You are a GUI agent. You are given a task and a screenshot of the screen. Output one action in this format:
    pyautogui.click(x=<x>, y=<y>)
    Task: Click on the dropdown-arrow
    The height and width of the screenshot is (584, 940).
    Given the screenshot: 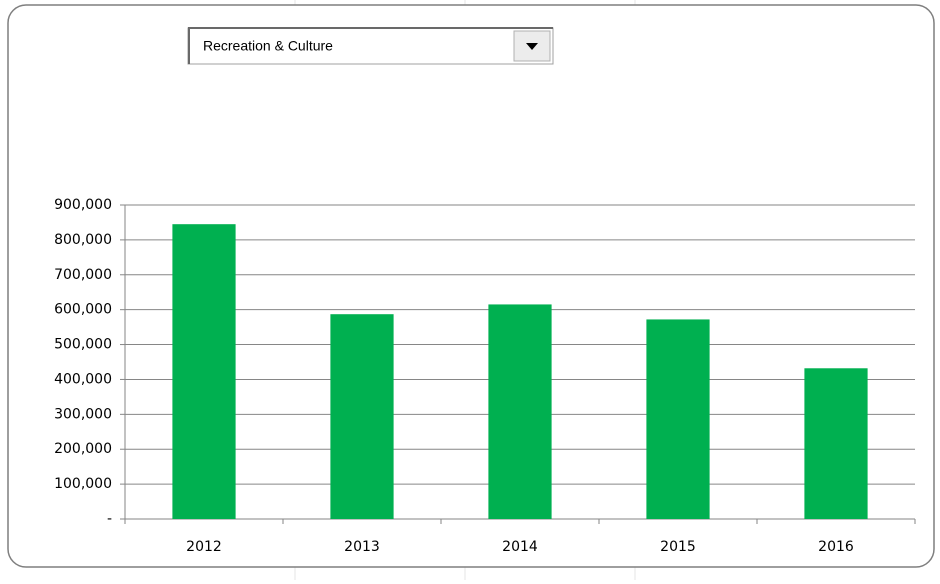 What is the action you would take?
    pyautogui.click(x=532, y=46)
    